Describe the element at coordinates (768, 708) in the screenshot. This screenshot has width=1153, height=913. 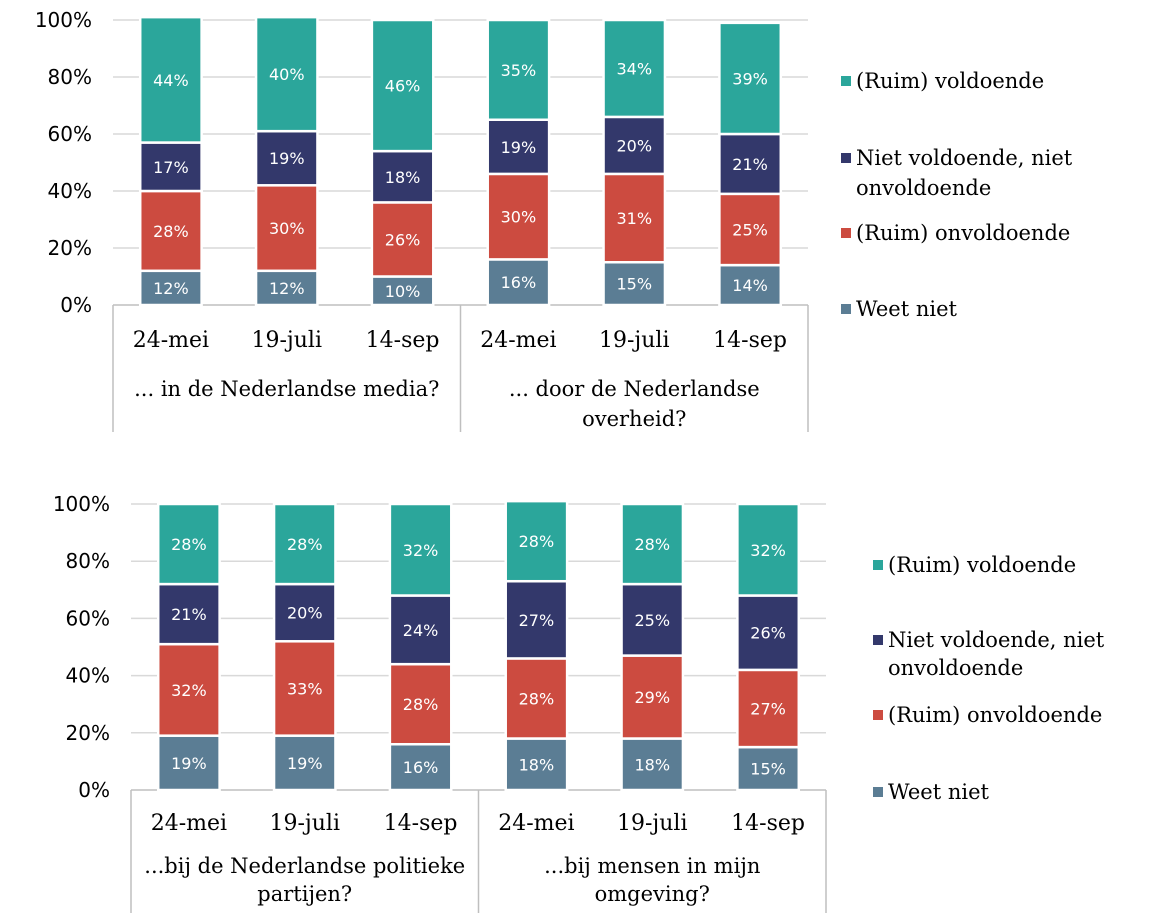
I see `data-label: 27%` at that location.